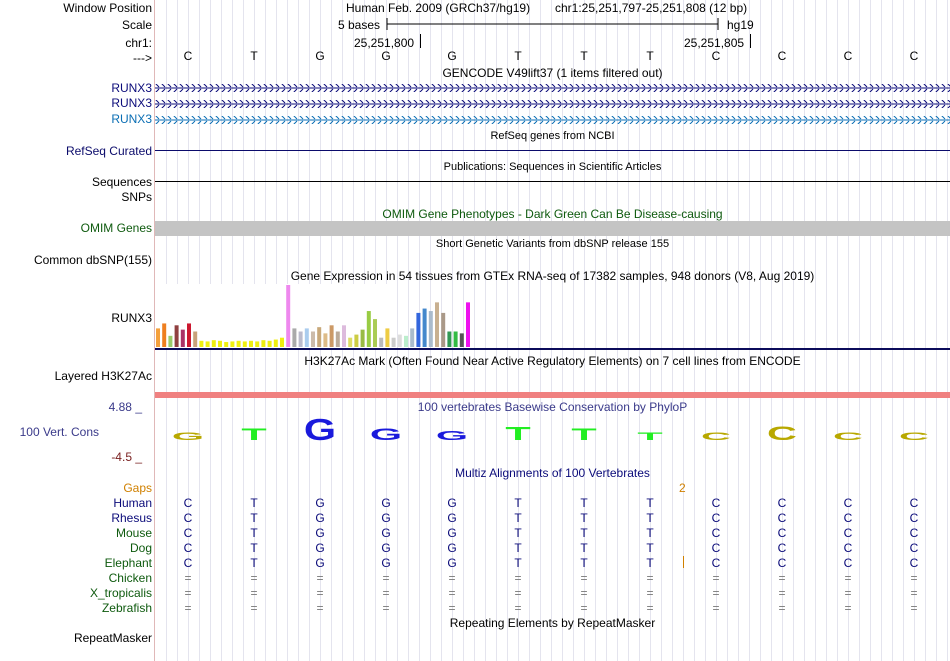 The image size is (950, 661). Describe the element at coordinates (103, 376) in the screenshot. I see `h3k27ac-label: Layered H3K27Ac` at that location.